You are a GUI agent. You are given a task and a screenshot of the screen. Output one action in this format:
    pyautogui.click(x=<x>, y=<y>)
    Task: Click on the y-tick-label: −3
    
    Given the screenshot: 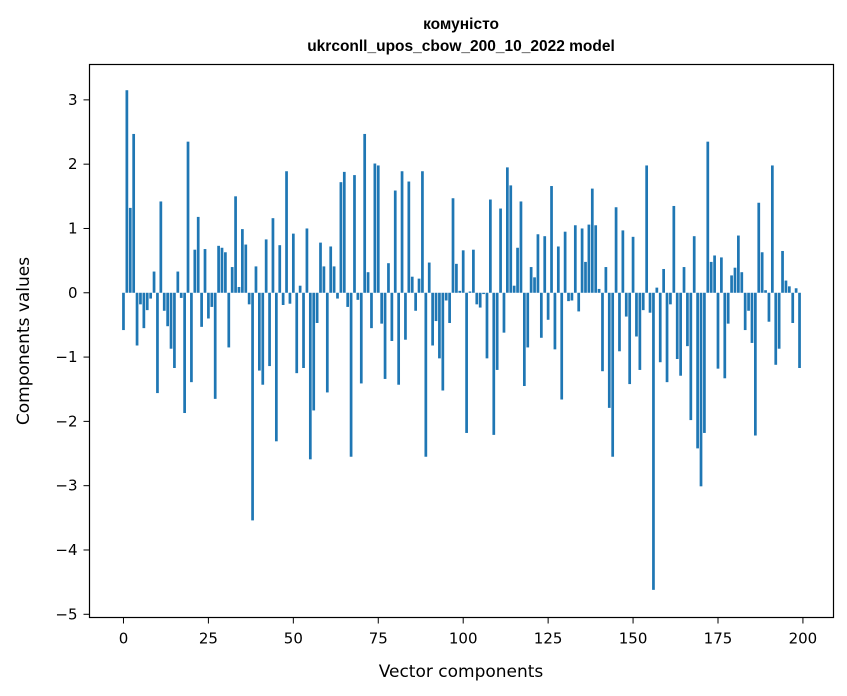 What is the action you would take?
    pyautogui.click(x=66, y=486)
    